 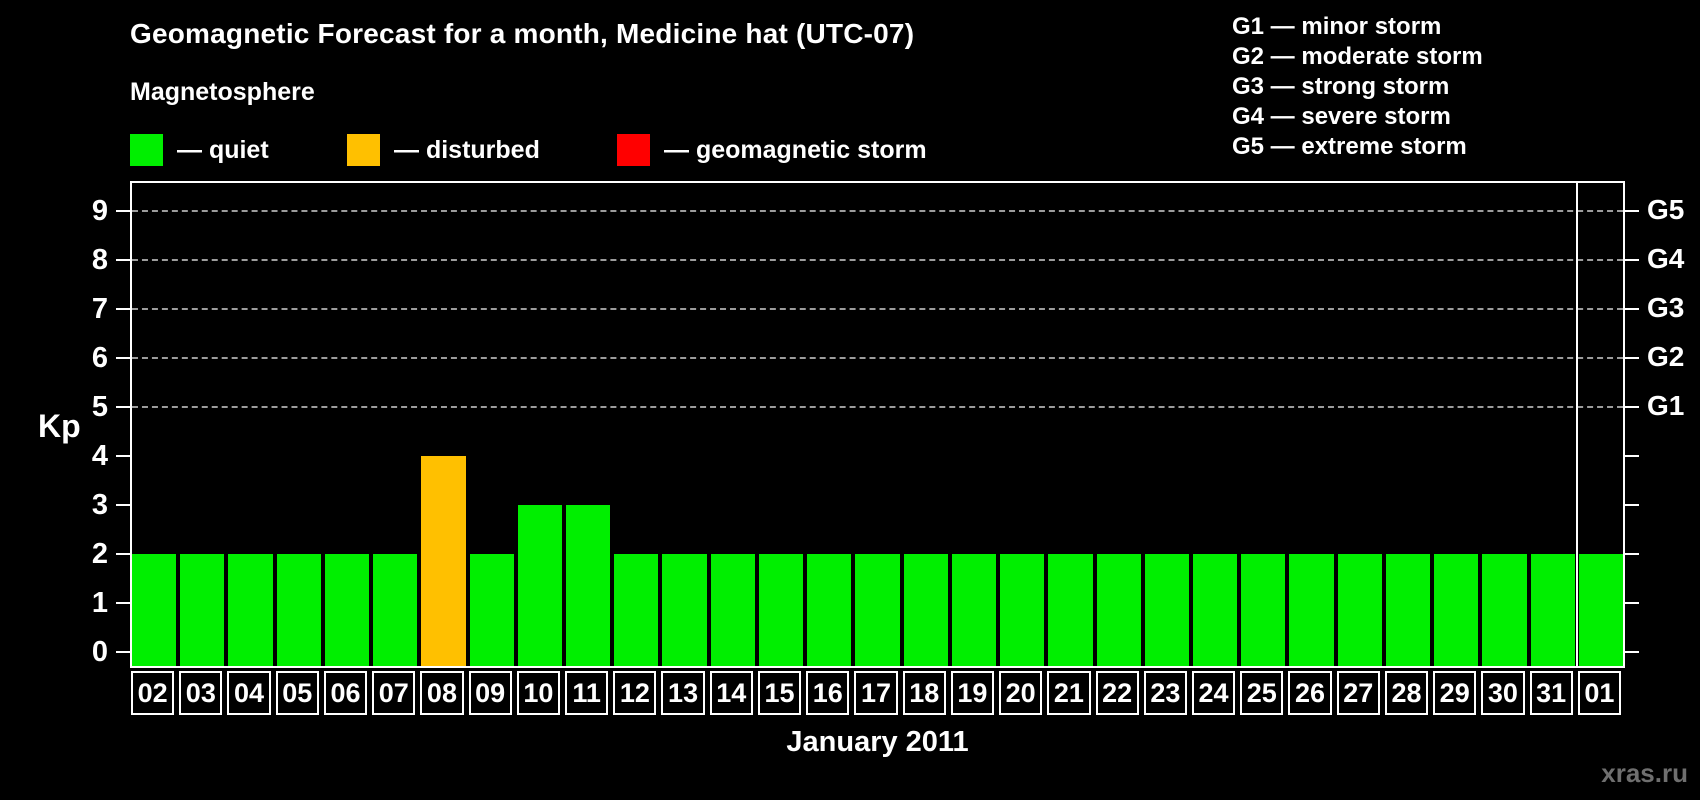 I want to click on legend-label-quiet: — quiet, so click(x=223, y=149).